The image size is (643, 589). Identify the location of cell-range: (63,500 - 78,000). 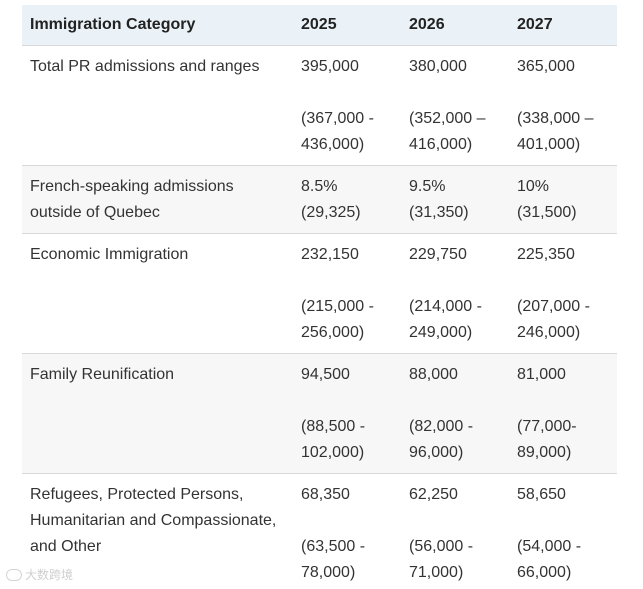
(333, 559).